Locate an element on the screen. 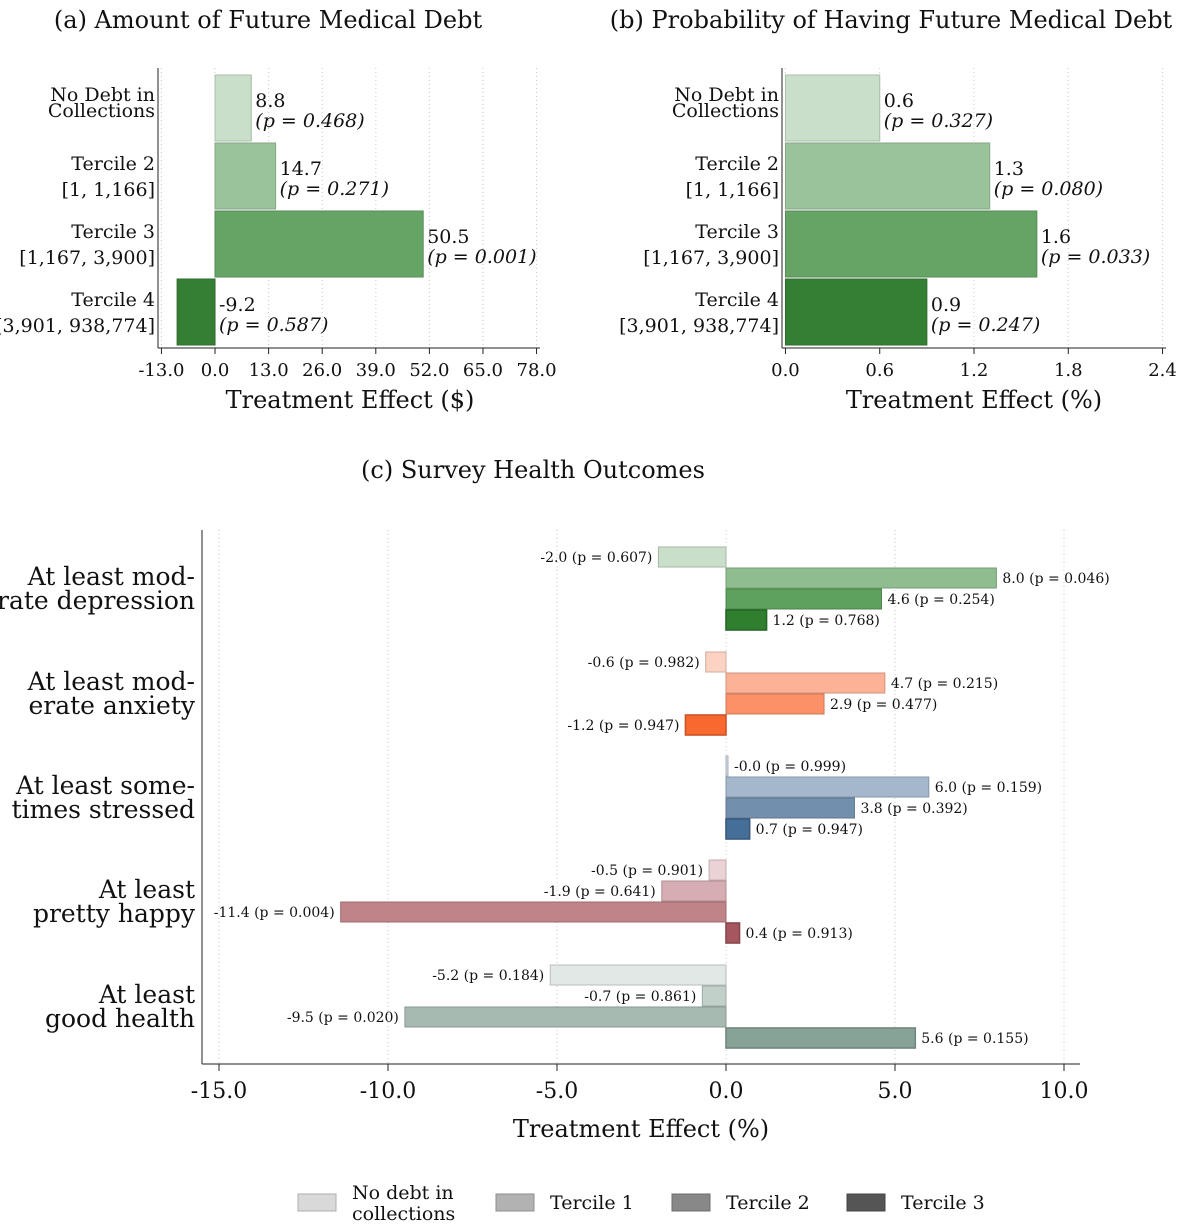 This screenshot has width=1179, height=1224. category-label: At least some- is located at coordinates (105, 785).